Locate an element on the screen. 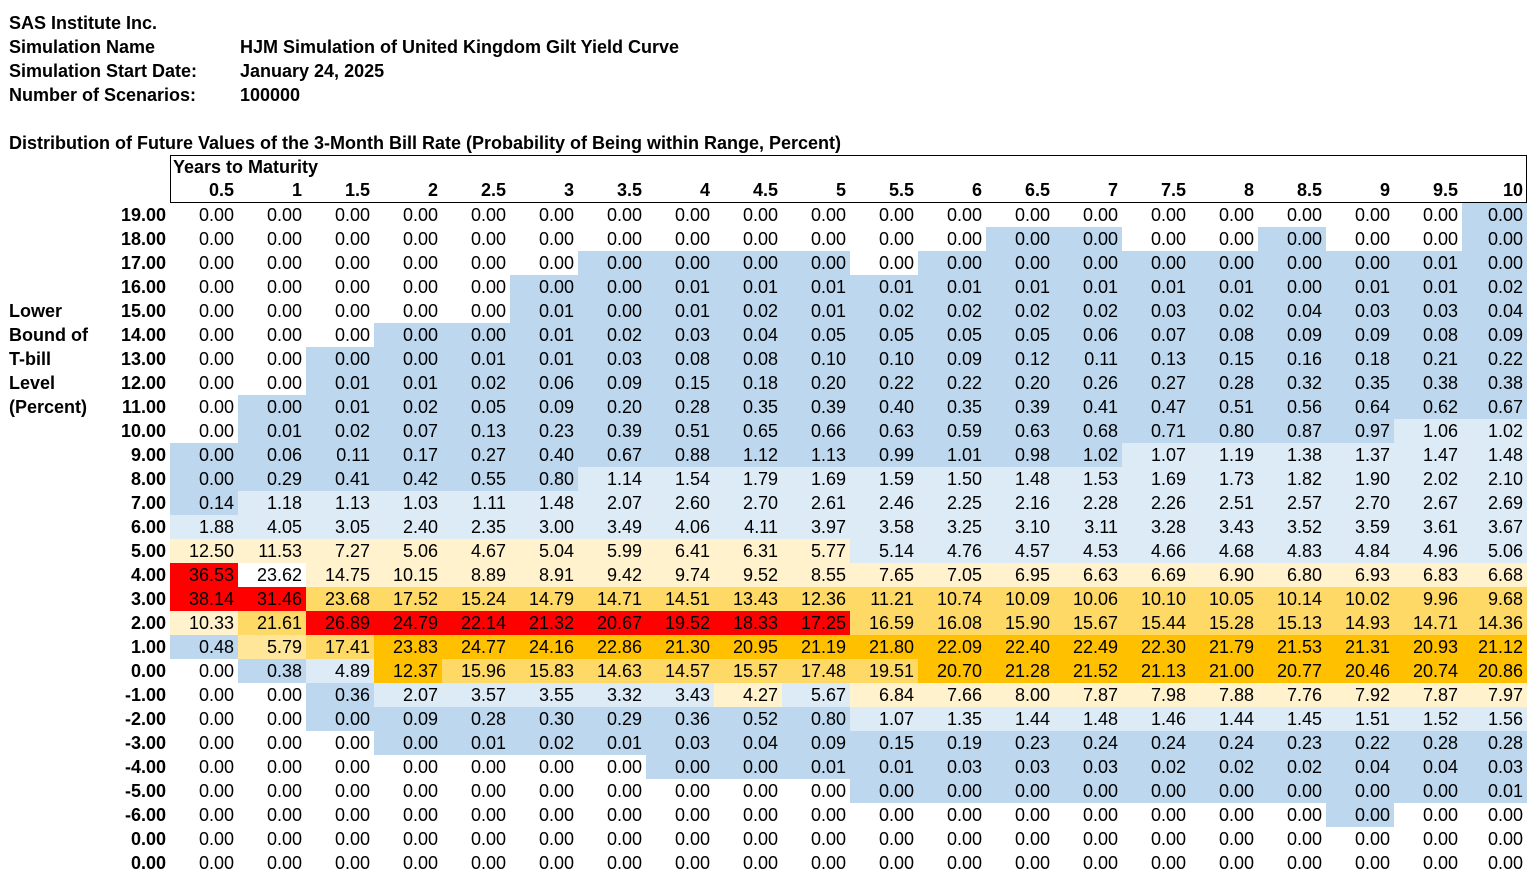  table-cell: 1.18 is located at coordinates (272, 503).